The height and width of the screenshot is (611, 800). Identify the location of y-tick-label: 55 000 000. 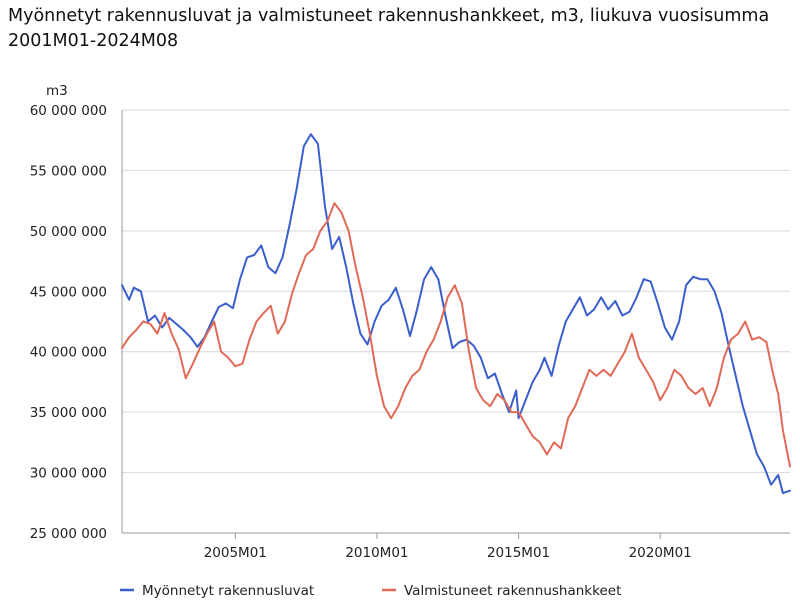
(68, 171).